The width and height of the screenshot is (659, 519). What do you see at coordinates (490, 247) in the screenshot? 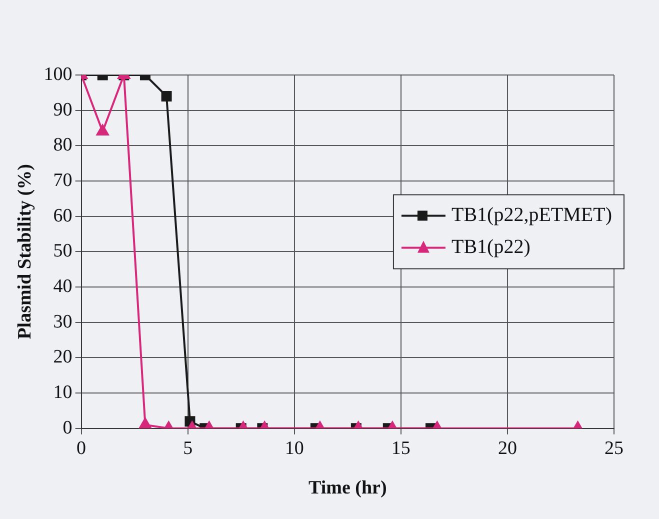
I see `legend-label: TB1(p22)` at bounding box center [490, 247].